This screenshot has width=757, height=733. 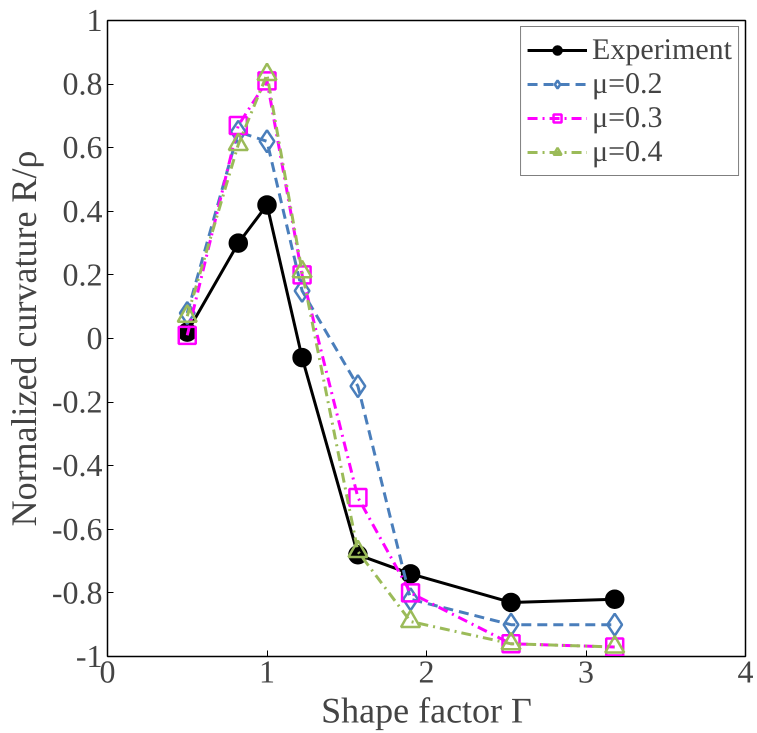 I want to click on x-tick-label: 1, so click(x=267, y=672).